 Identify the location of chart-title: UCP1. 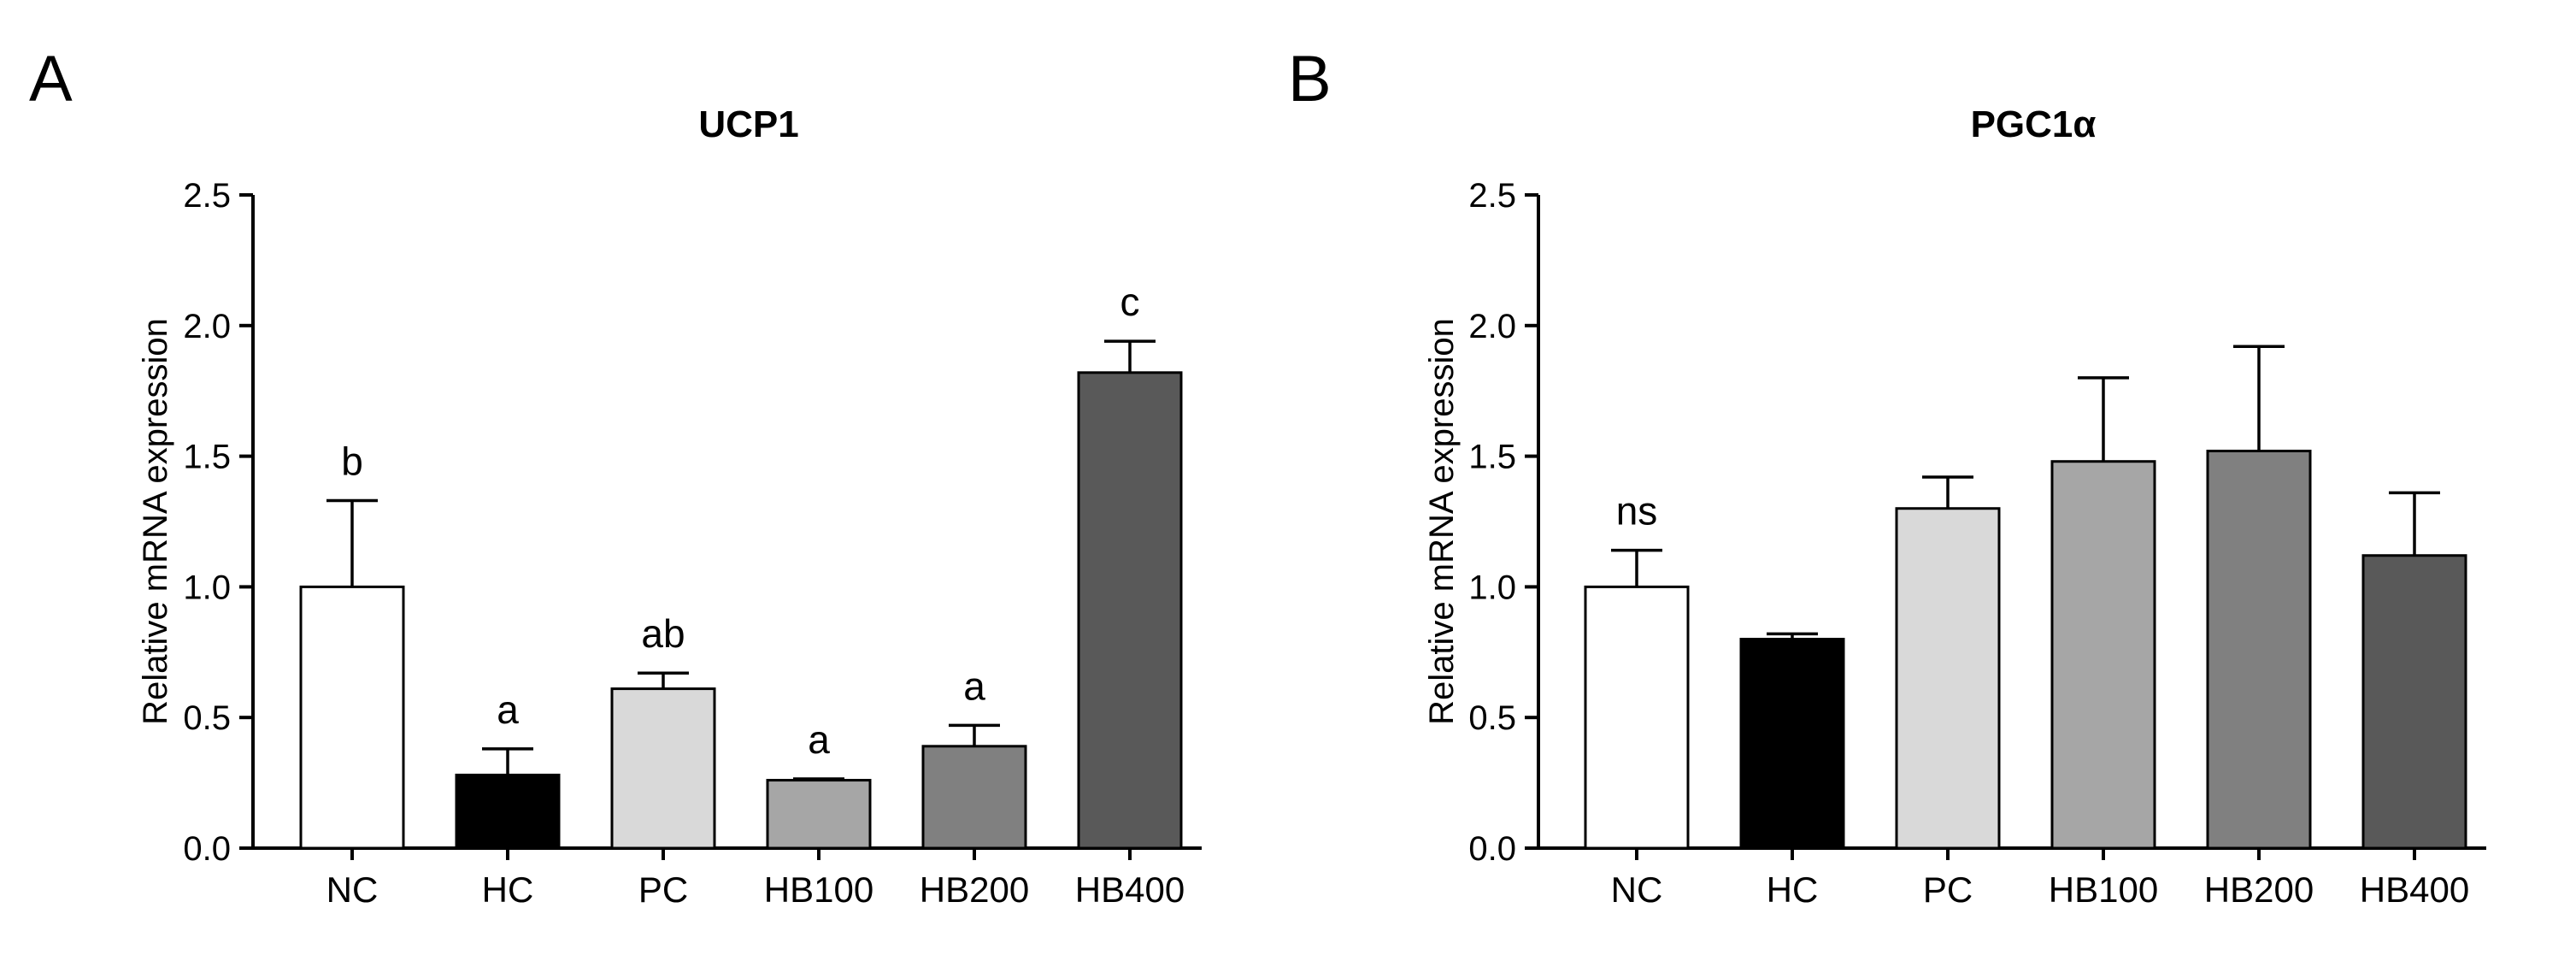
(748, 124).